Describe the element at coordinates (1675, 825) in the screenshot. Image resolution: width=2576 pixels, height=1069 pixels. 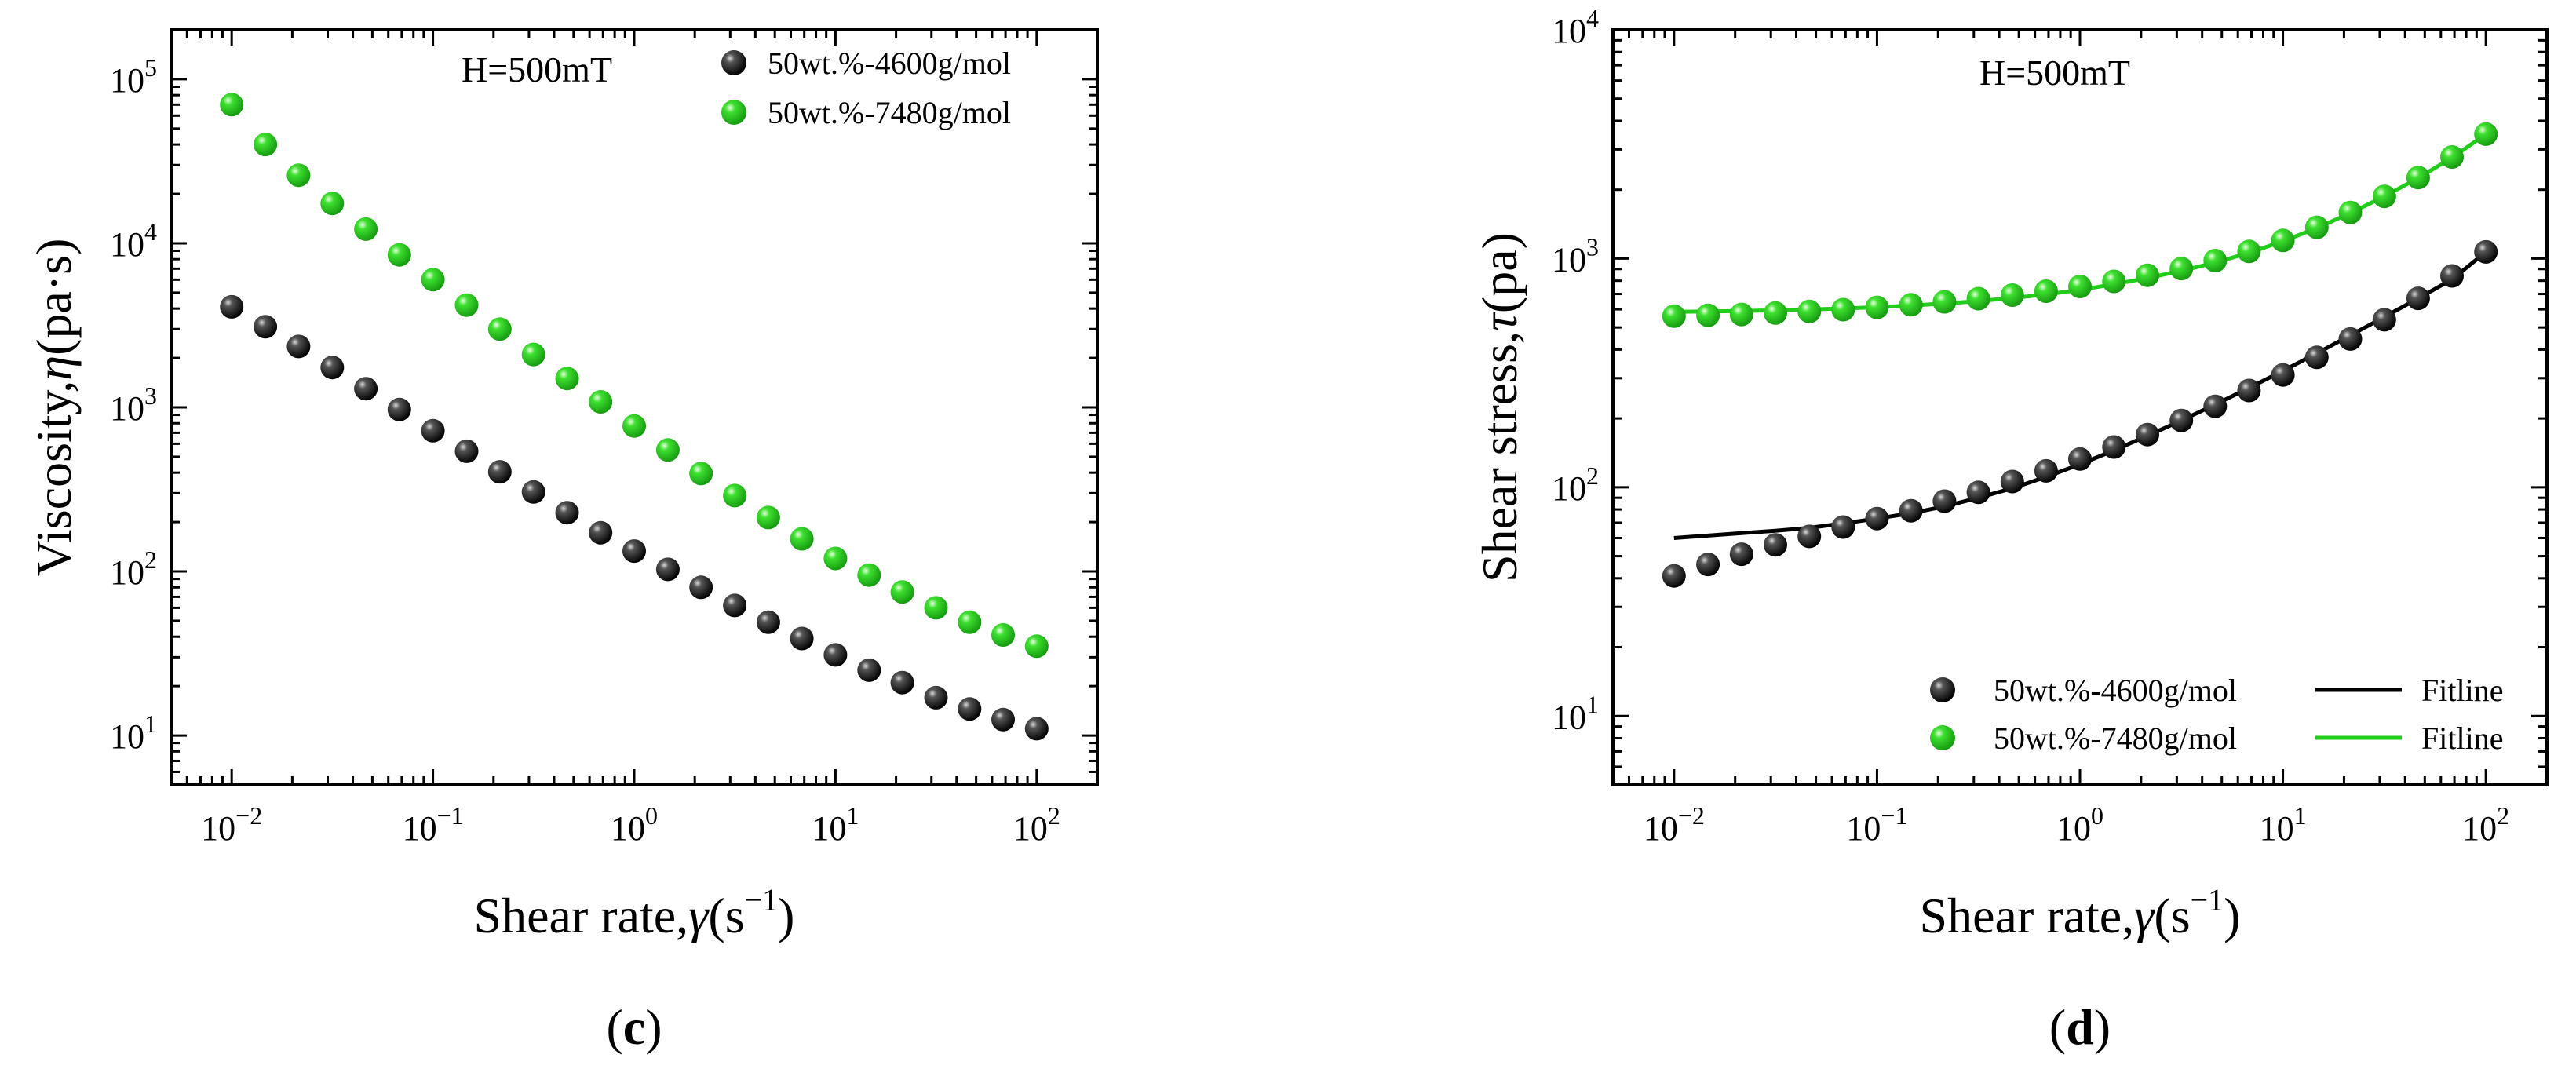
I see `x-tick-label-d: 10⁻²` at that location.